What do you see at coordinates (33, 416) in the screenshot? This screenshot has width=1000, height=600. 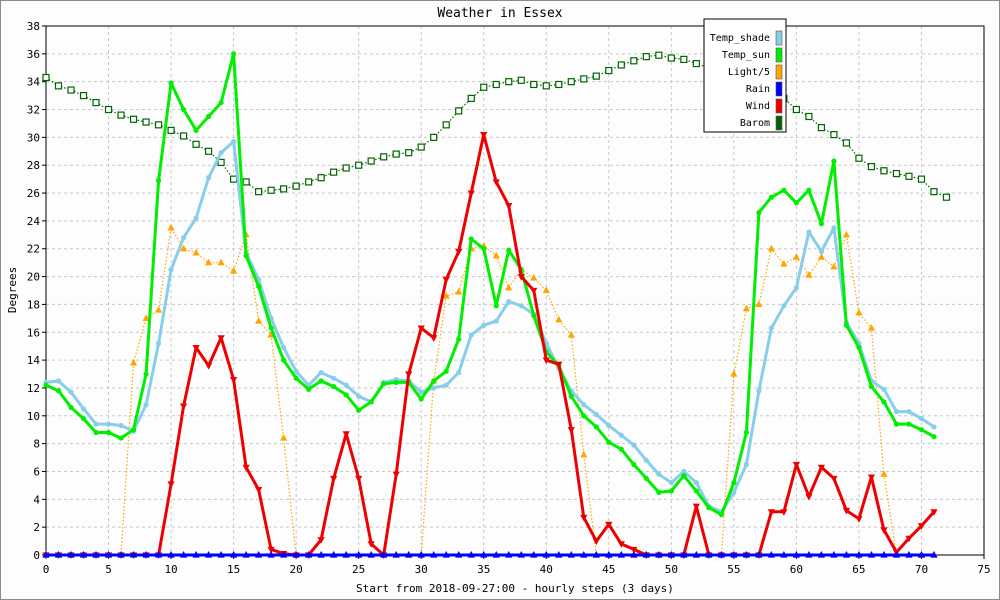 I see `y-tick-label: 10` at bounding box center [33, 416].